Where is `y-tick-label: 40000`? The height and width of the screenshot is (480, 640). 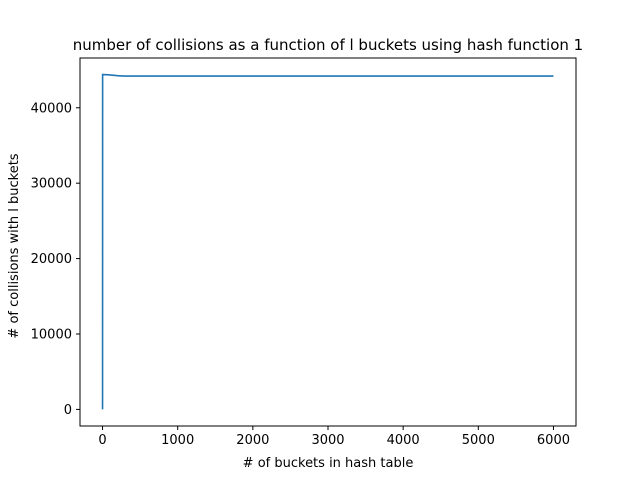 y-tick-label: 40000 is located at coordinates (51, 108).